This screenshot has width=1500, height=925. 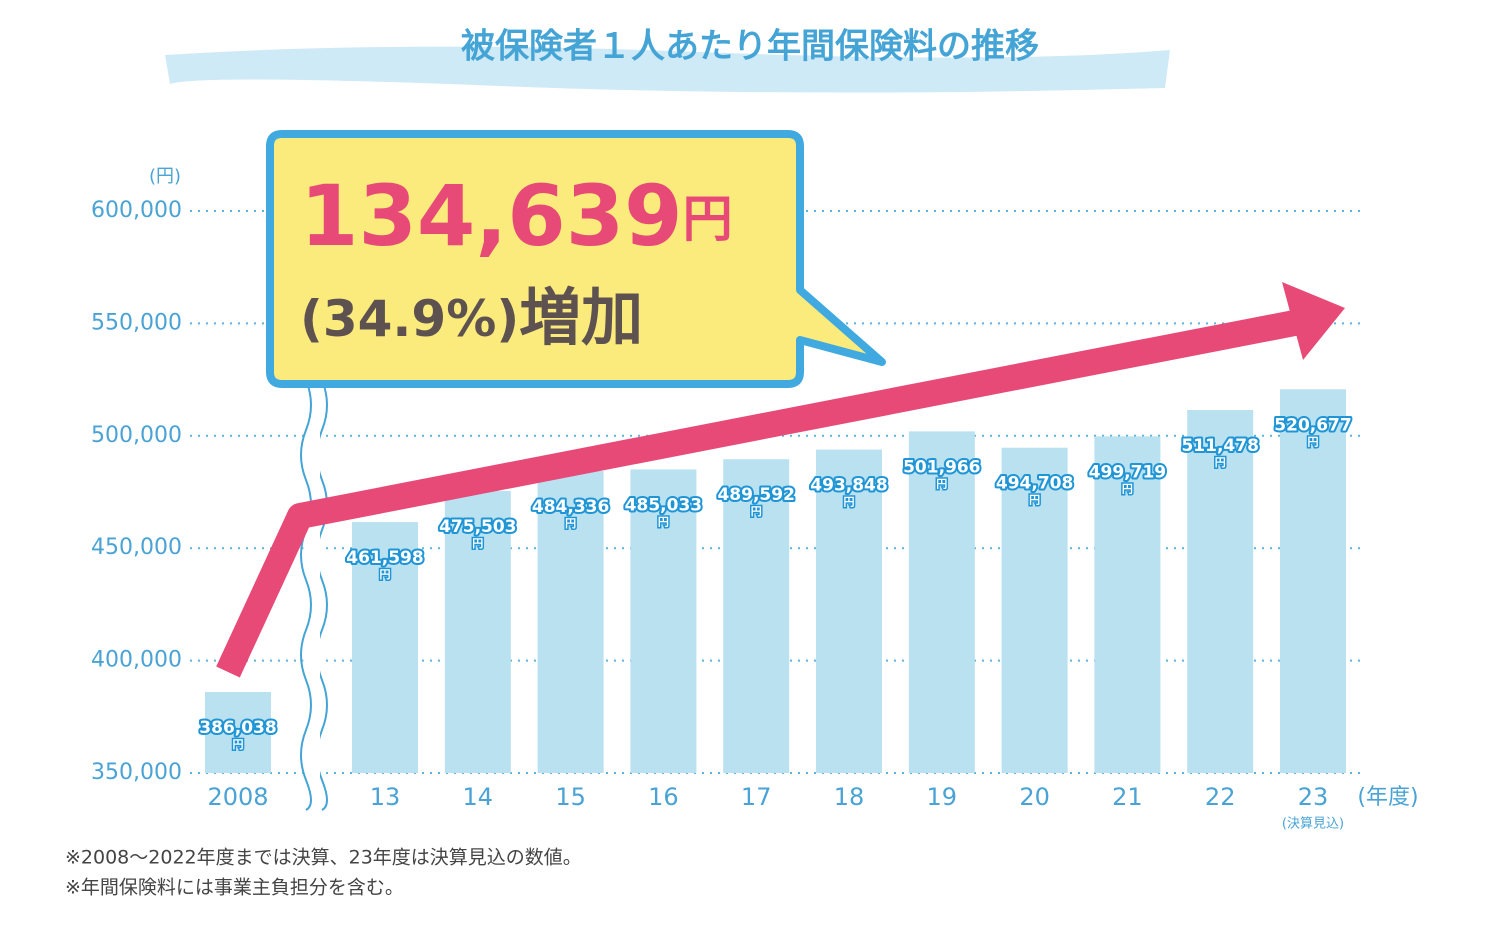 I want to click on value-label: 493,848, so click(x=848, y=486).